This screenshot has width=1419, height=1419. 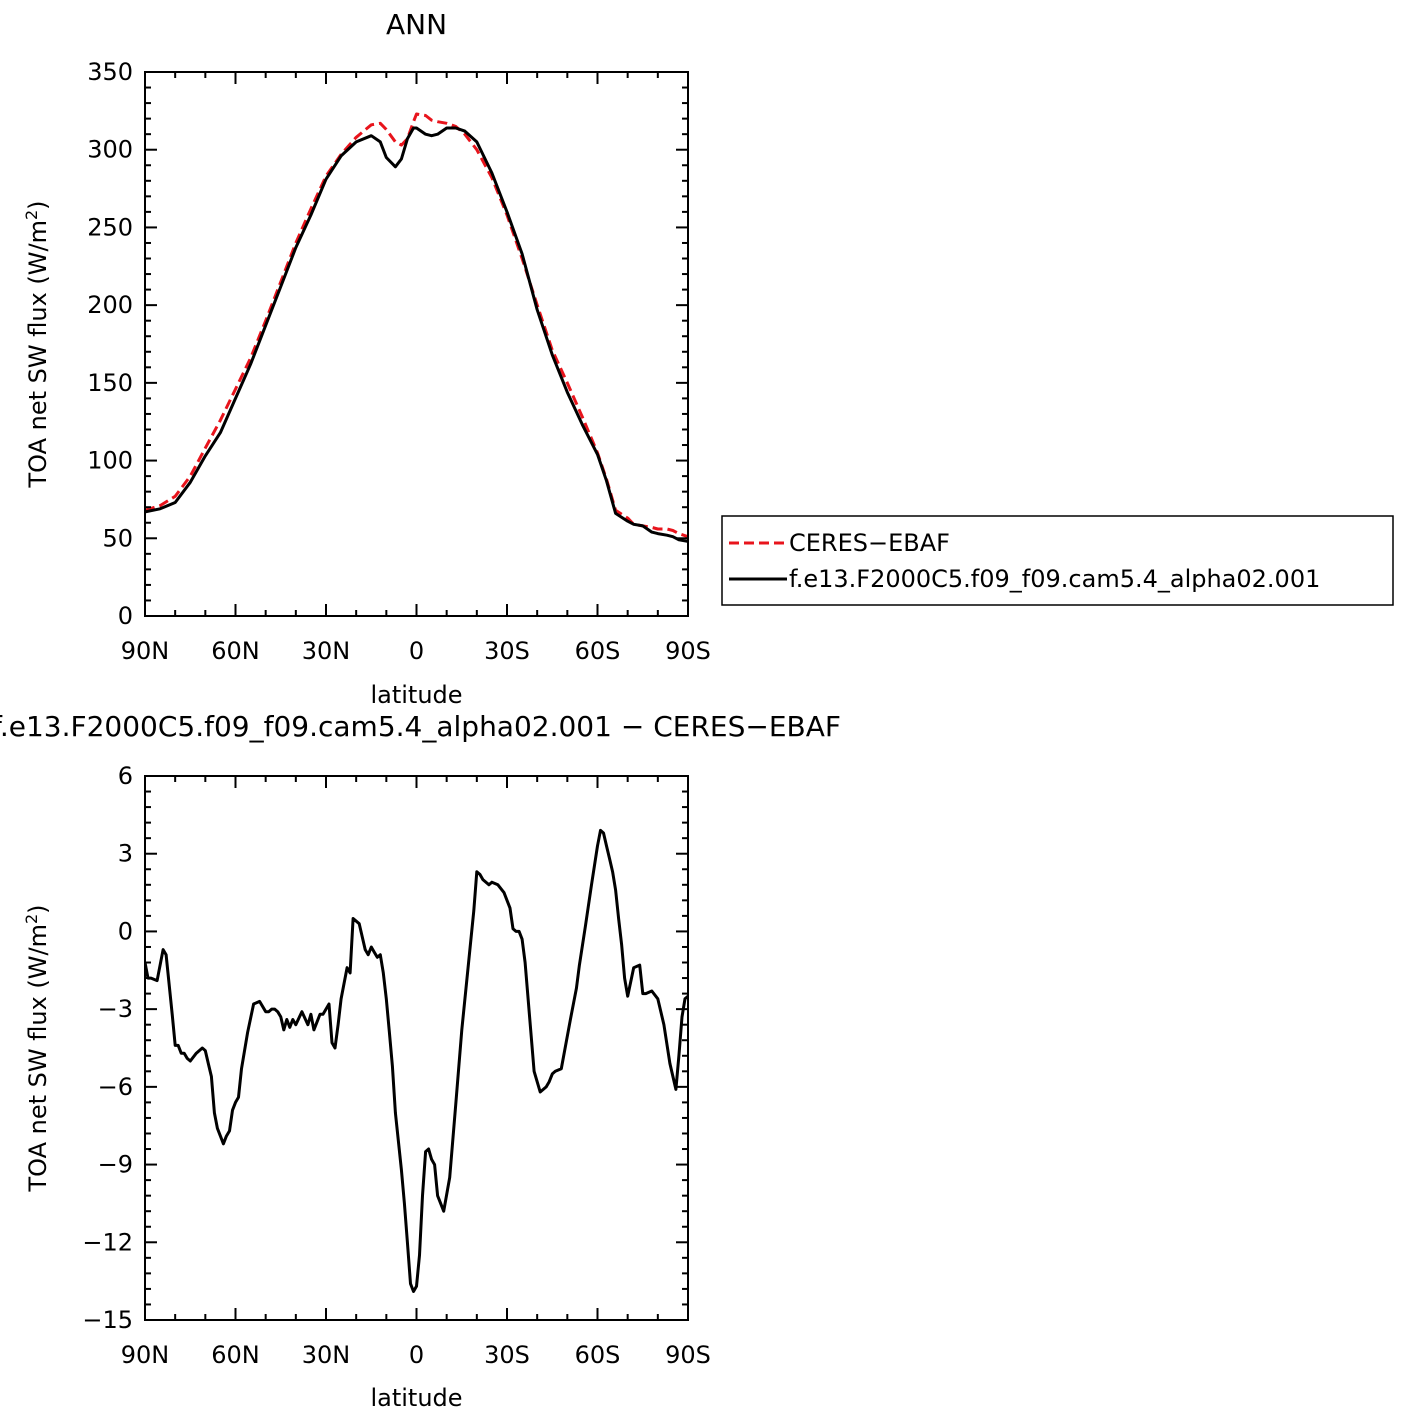 I want to click on y-tick-label: −12, so click(x=107, y=1242).